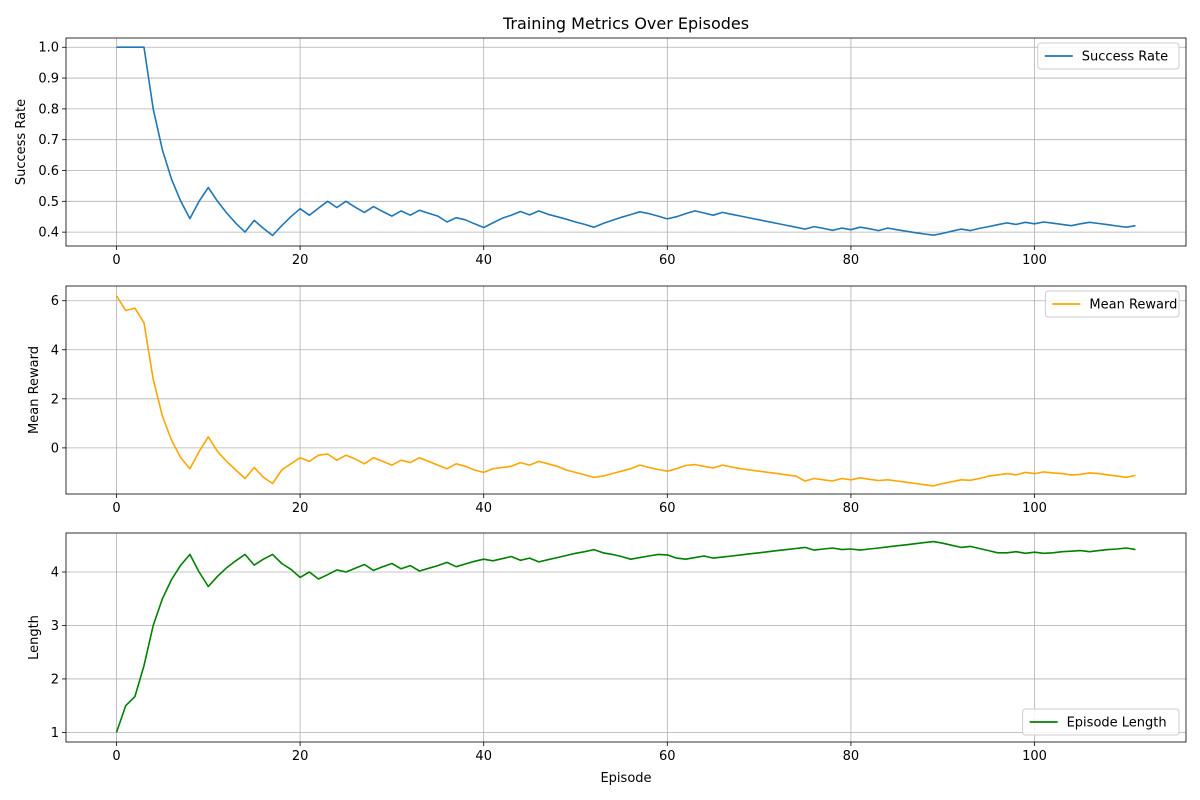 The height and width of the screenshot is (800, 1200). Describe the element at coordinates (55, 448) in the screenshot. I see `y-tick-label: 0` at that location.